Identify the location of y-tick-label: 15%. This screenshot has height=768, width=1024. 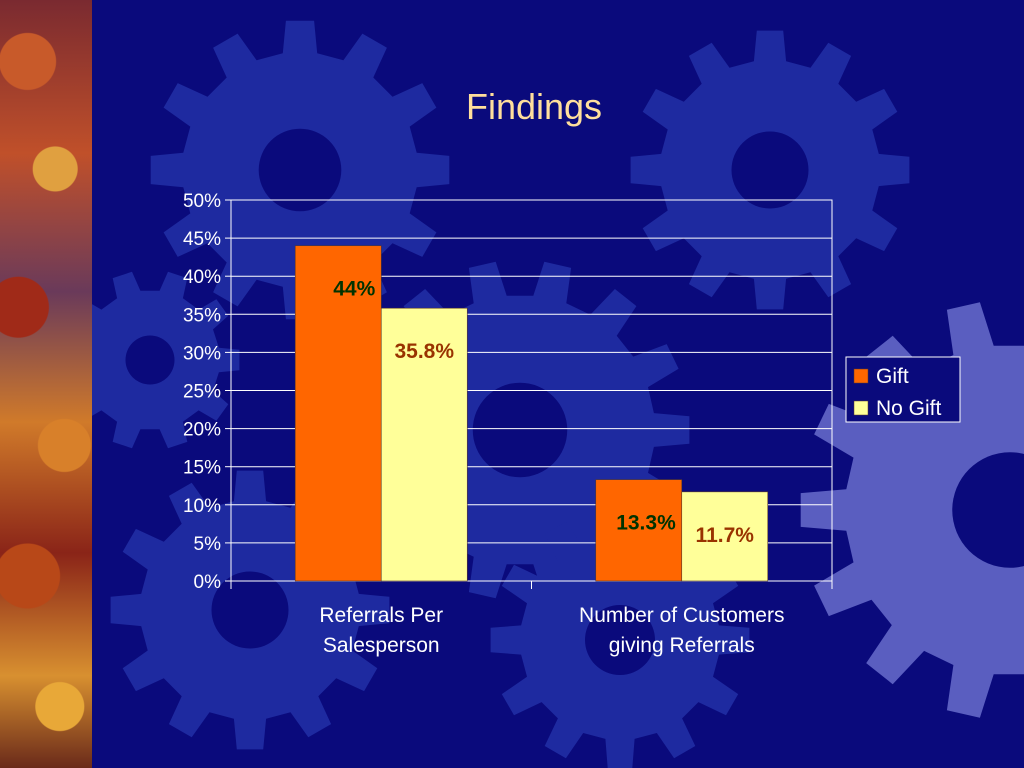
(202, 468).